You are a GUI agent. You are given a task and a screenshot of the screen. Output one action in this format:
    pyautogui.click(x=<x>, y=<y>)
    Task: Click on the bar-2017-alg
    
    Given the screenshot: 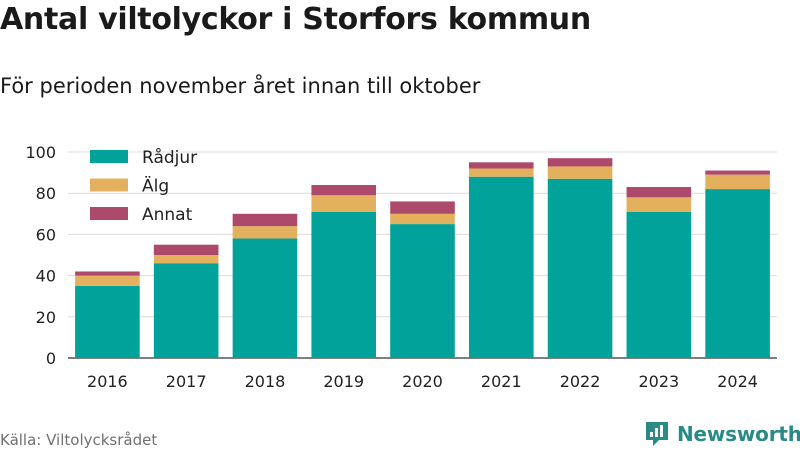 What is the action you would take?
    pyautogui.click(x=186, y=259)
    